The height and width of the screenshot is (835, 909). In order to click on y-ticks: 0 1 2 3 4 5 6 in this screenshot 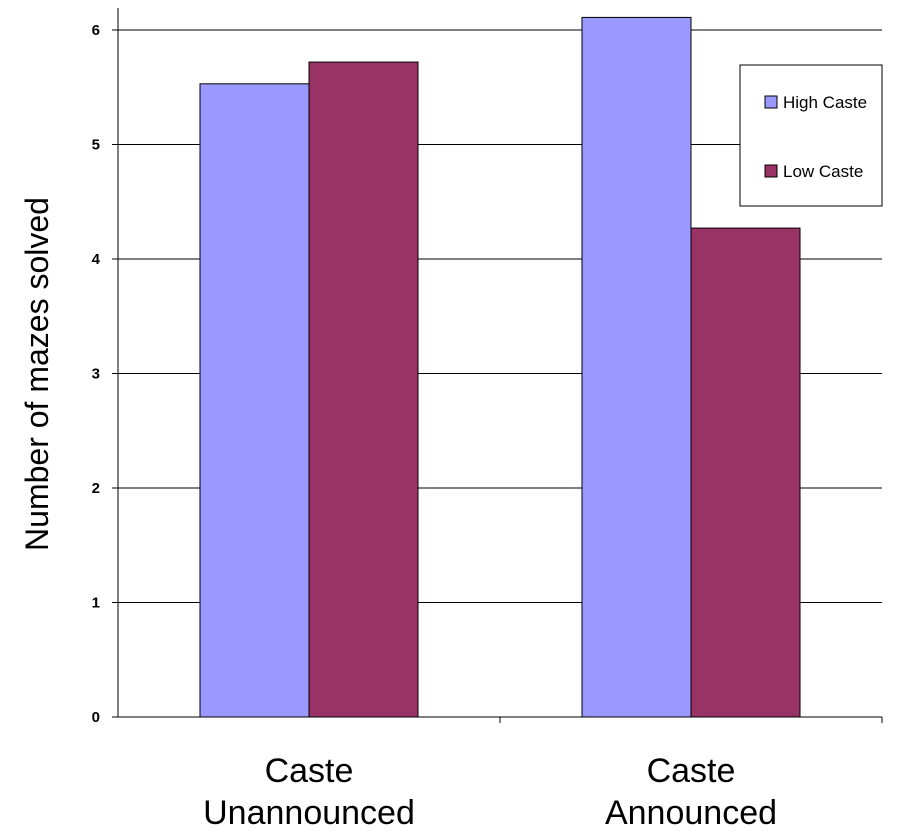, I will do `click(105, 374)`.